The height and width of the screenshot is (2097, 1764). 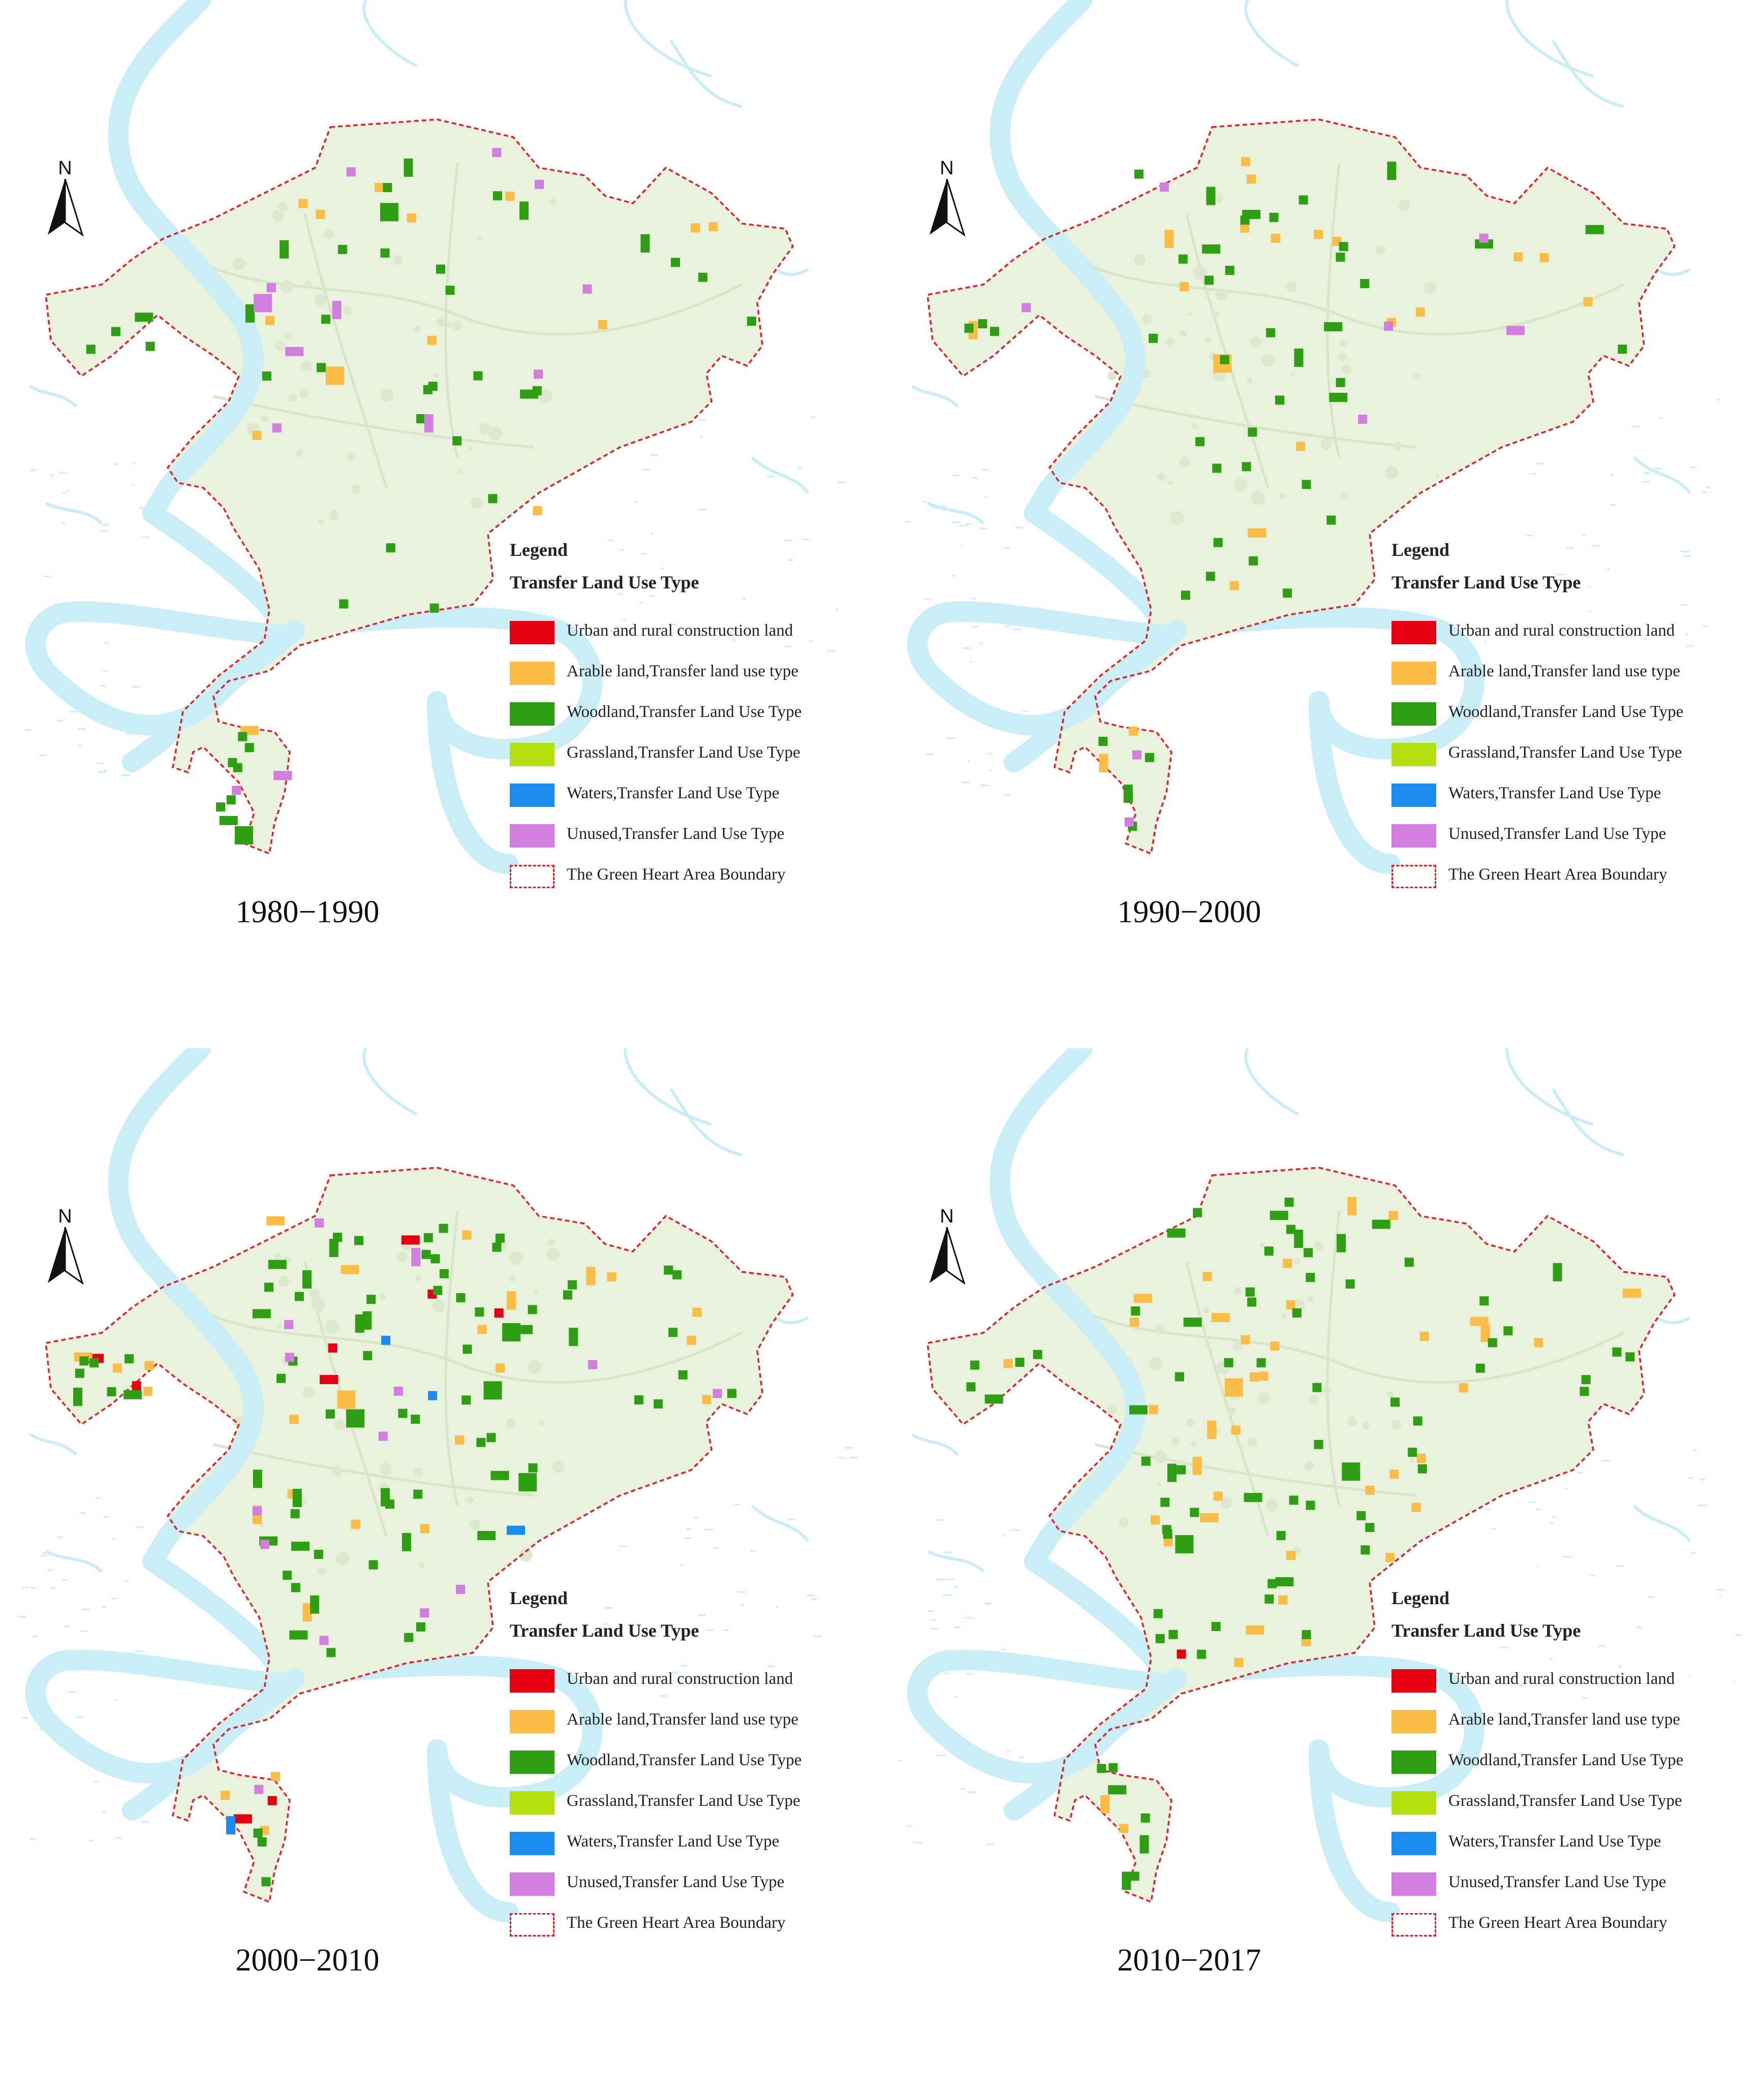 I want to click on legend-subtitle: Transfer Land Use Type, so click(x=1486, y=1630).